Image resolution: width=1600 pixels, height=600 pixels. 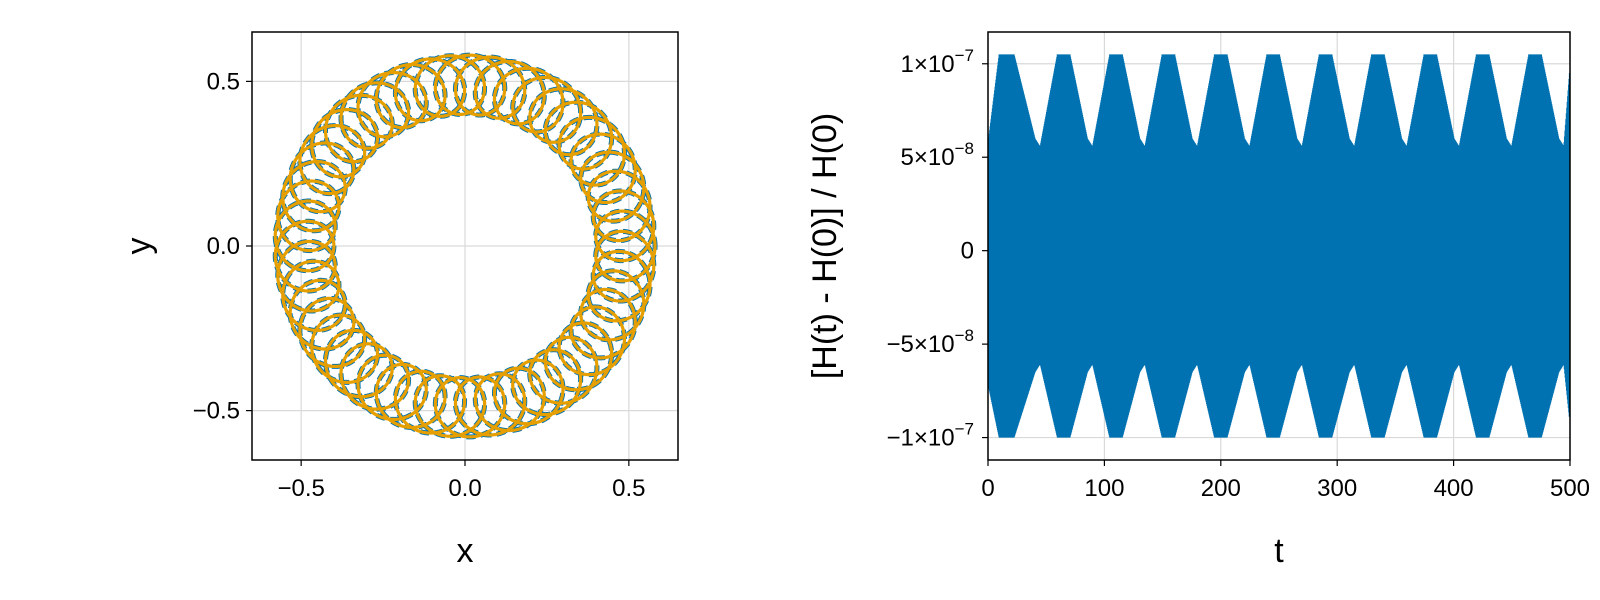 What do you see at coordinates (987, 488) in the screenshot?
I see `right-x-tick-label: 0` at bounding box center [987, 488].